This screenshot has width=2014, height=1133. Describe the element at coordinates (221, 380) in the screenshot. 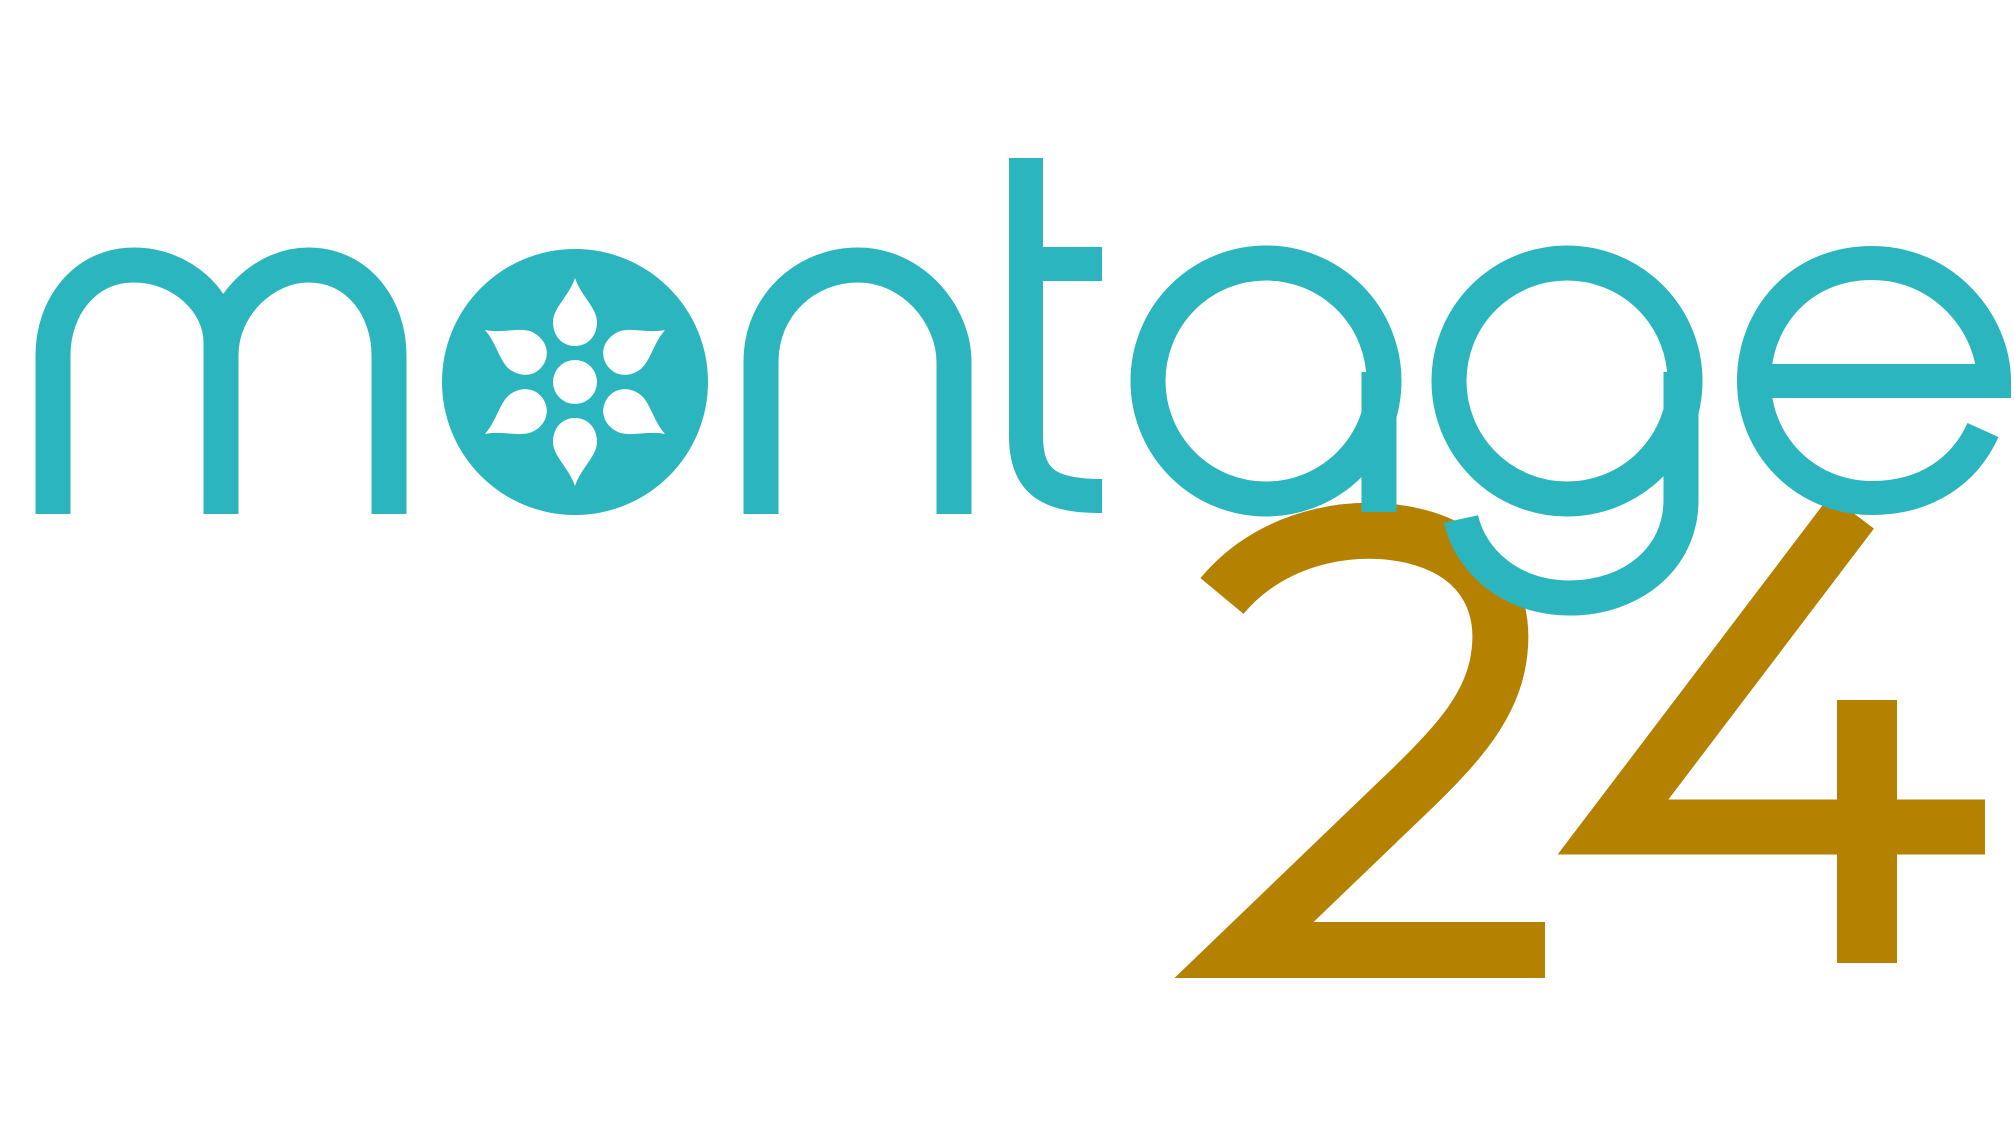

I see `letter-m` at that location.